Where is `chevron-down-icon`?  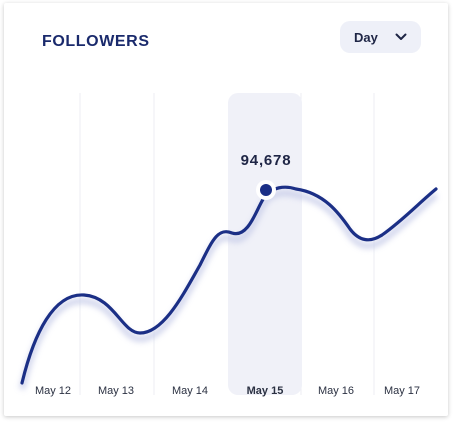 chevron-down-icon is located at coordinates (401, 37).